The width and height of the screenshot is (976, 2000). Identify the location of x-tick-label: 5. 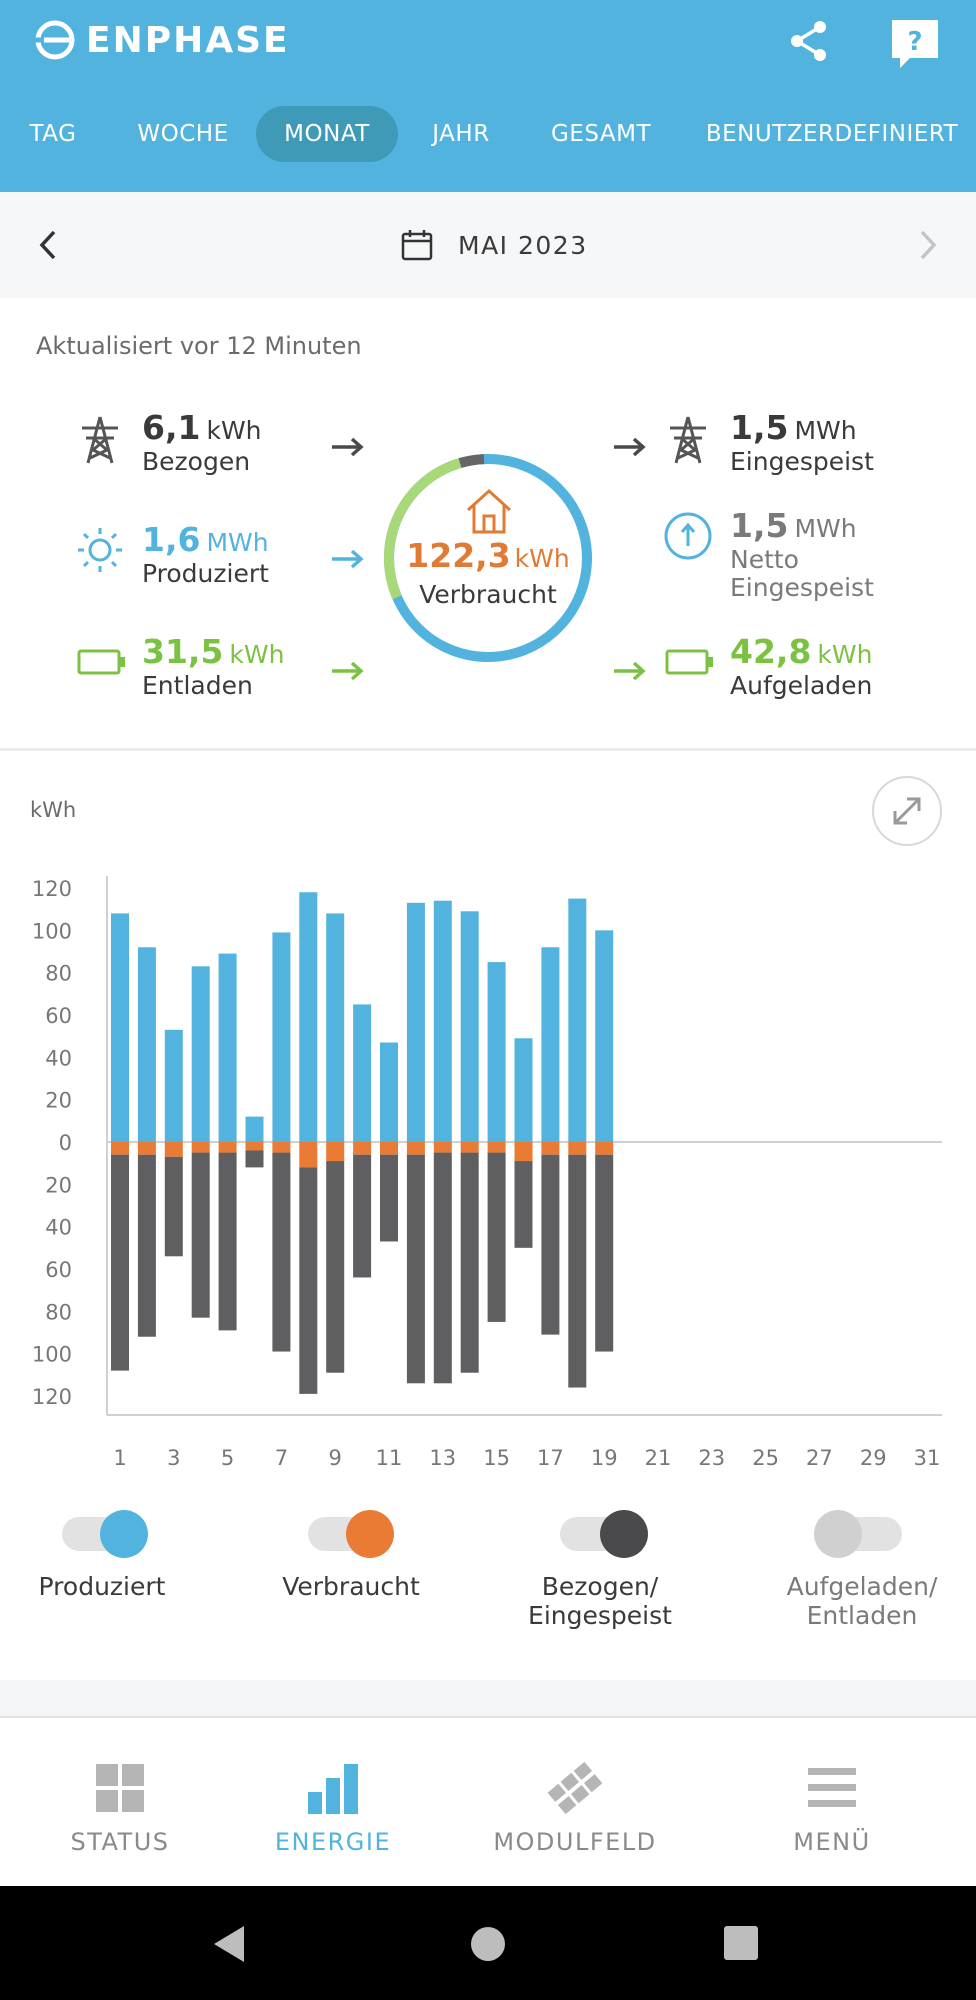
(227, 1458).